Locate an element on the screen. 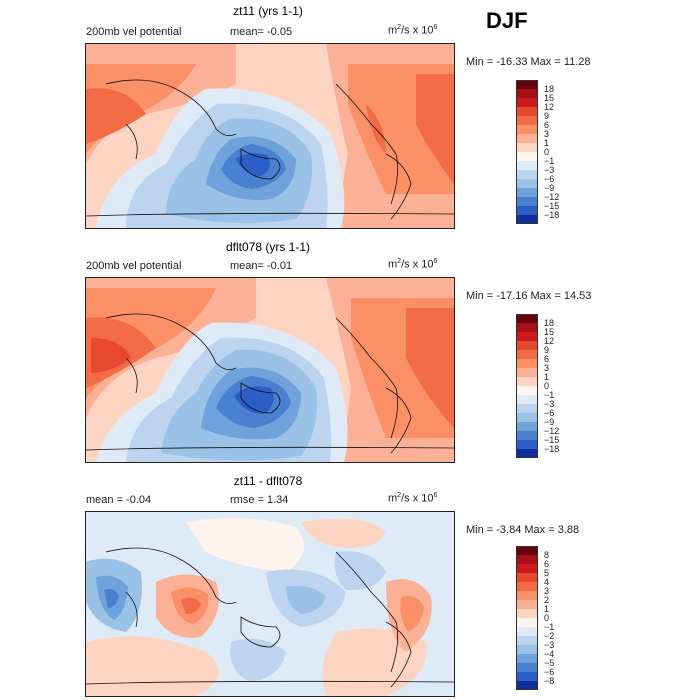 The height and width of the screenshot is (700, 700). panel-2-center-label: mean= -0.01 is located at coordinates (261, 266).